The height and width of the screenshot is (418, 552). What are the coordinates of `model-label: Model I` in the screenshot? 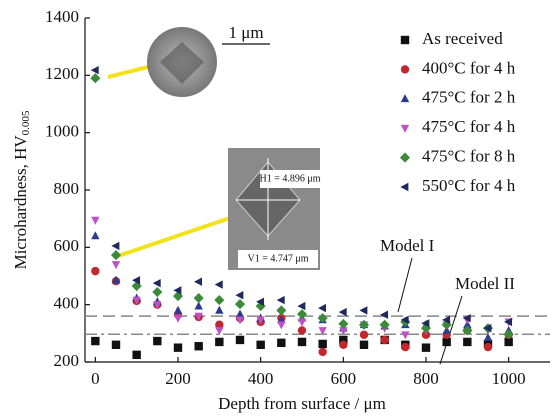 It's located at (407, 245).